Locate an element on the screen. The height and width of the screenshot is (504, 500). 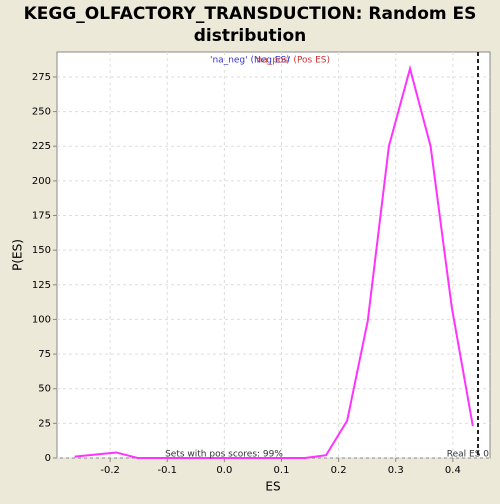
y-tick-label: 225 is located at coordinates (41, 146).